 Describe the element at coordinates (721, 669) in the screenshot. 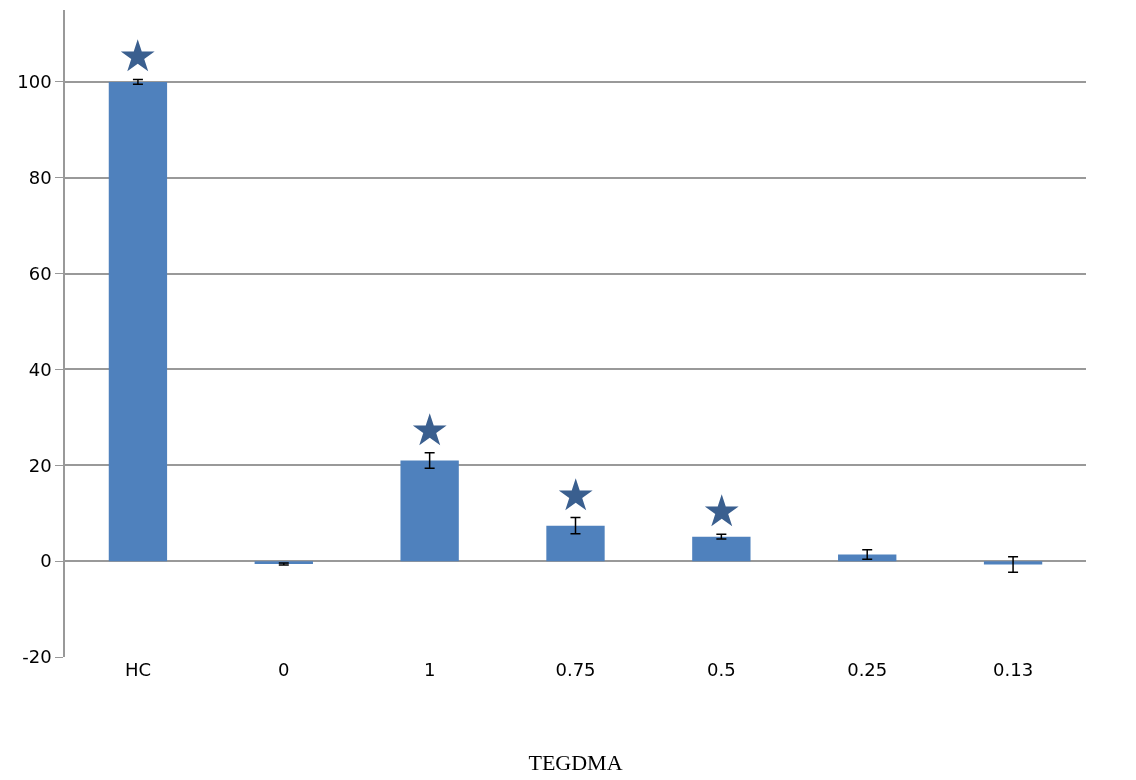

I see `x-tick-label: 0.5` at that location.